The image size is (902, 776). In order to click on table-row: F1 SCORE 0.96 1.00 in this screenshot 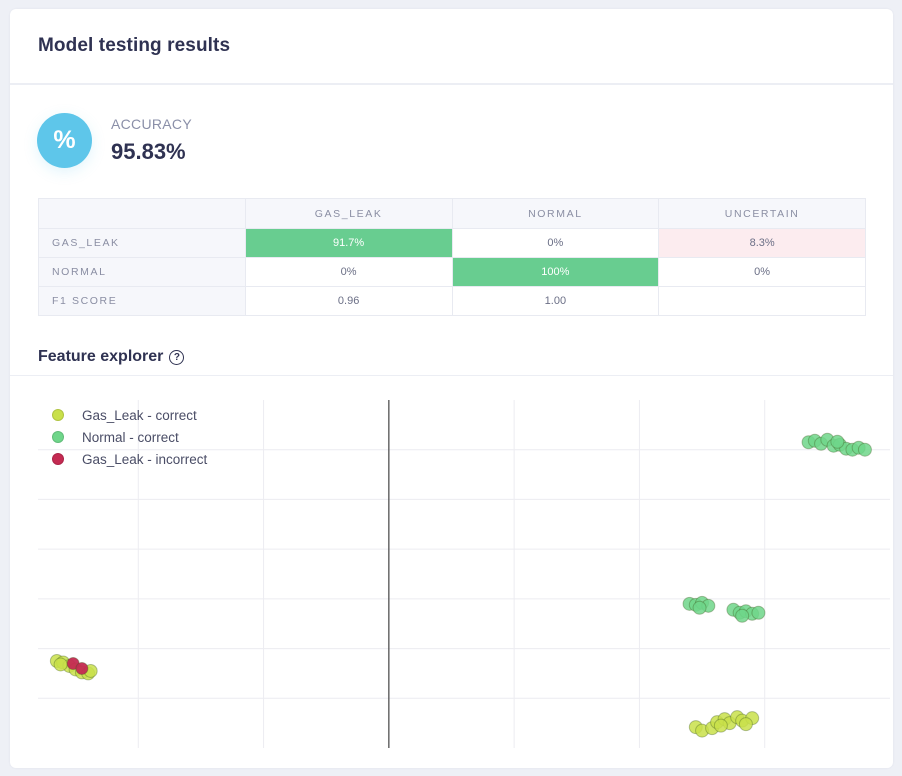, I will do `click(452, 301)`.